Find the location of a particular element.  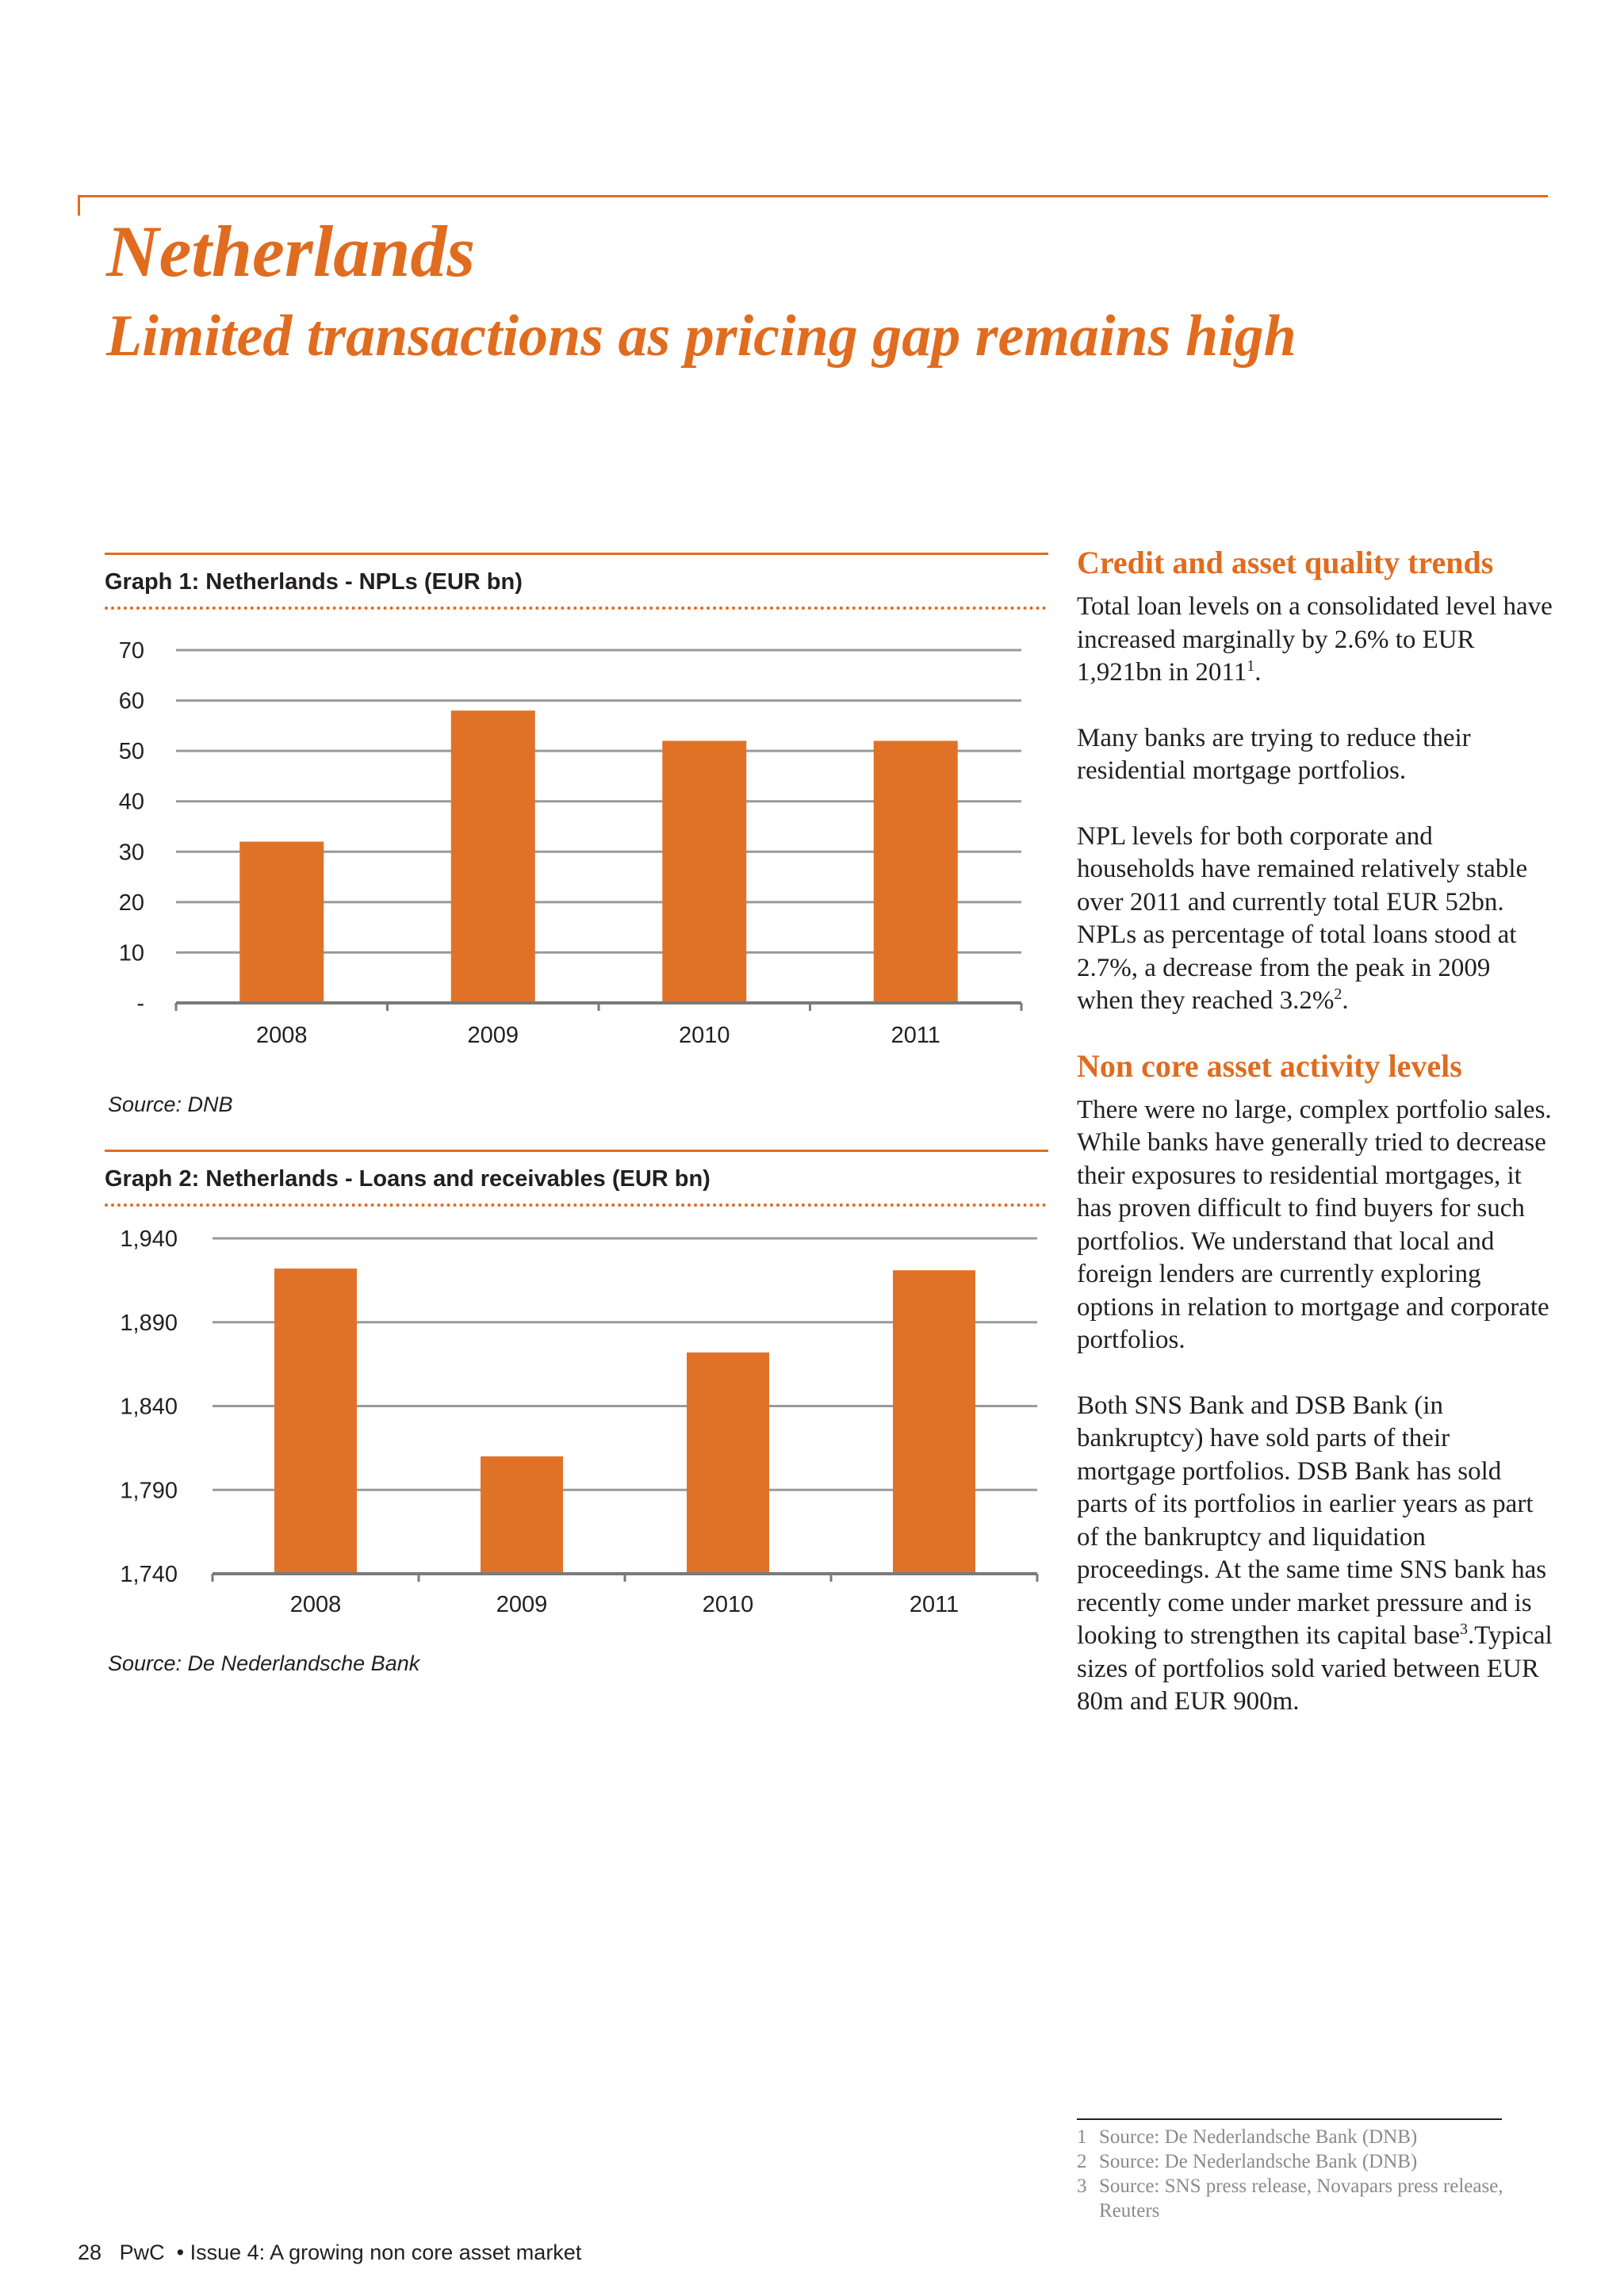

graph1-chart: - 10 20 30 40 50 60 70 2008 2009 2010 2011 is located at coordinates (571, 843).